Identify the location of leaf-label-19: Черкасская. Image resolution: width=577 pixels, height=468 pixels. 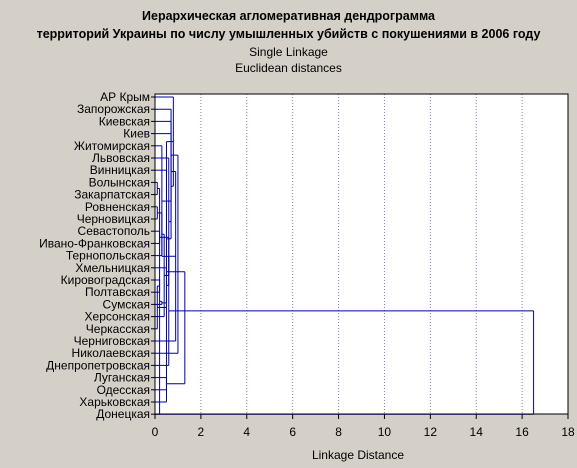
(118, 329).